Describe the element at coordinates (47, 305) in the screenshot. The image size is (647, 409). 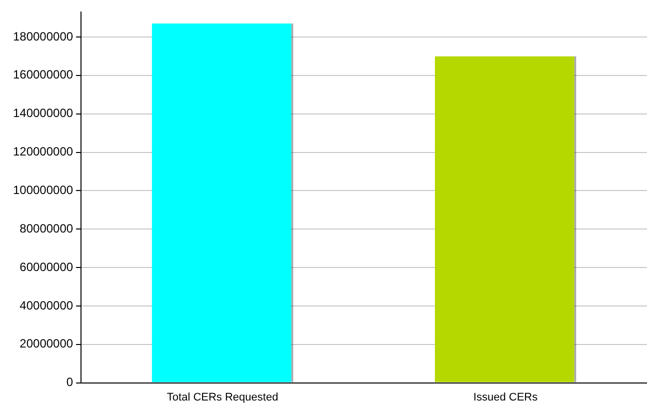
I see `y-tick-label: 40000000` at that location.